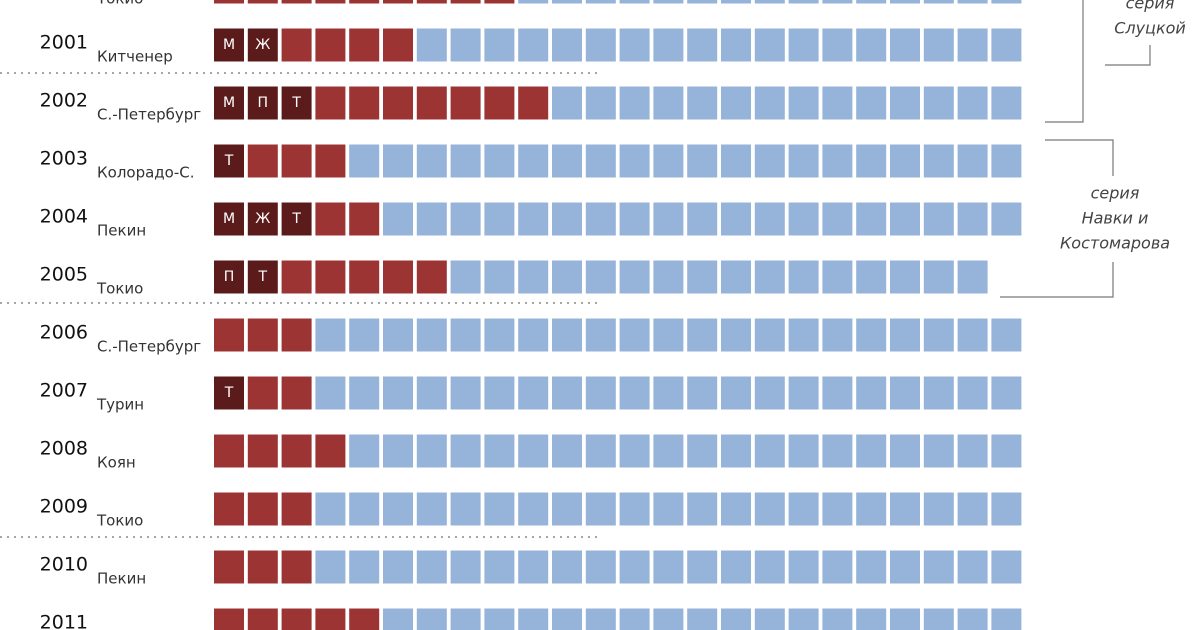  I want to click on annotation: Костомарова, so click(1115, 243).